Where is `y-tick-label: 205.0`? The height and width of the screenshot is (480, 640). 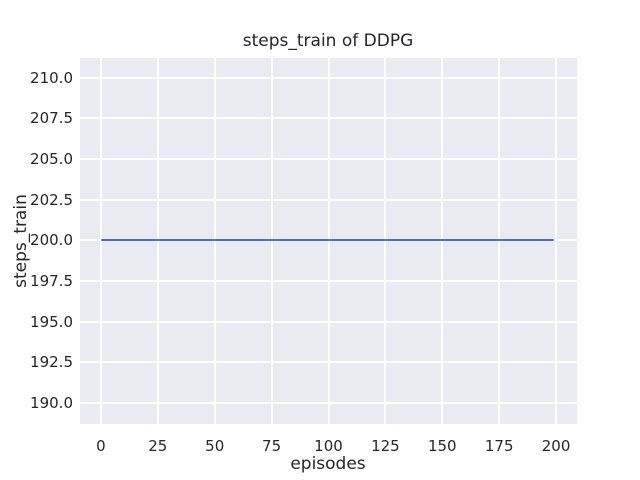
y-tick-label: 205.0 is located at coordinates (51, 158).